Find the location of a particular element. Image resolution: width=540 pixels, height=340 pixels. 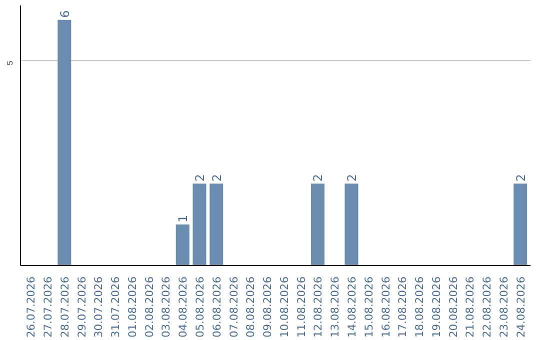

x-tick-label: 28.07.2026 is located at coordinates (65, 307).